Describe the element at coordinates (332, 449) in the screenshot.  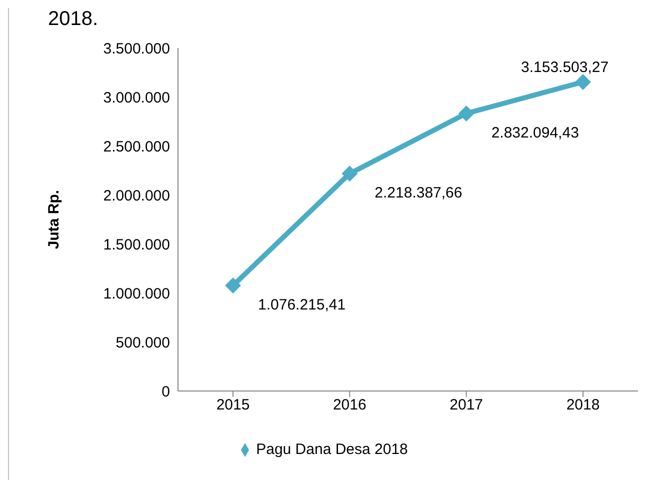
I see `legend-label: Pagu Dana Desa 2018` at that location.